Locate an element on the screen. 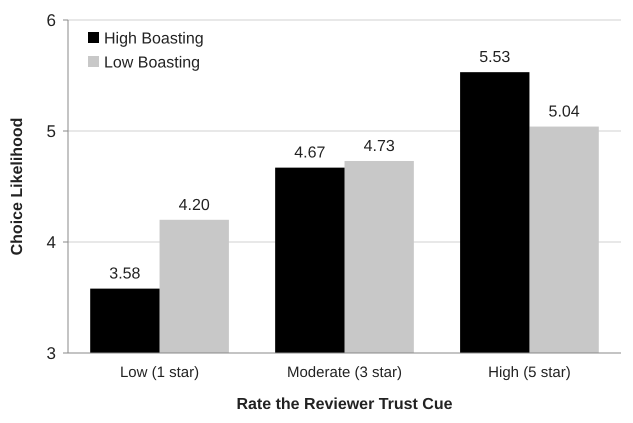 The image size is (633, 423). data-label: 5.53 is located at coordinates (494, 57).